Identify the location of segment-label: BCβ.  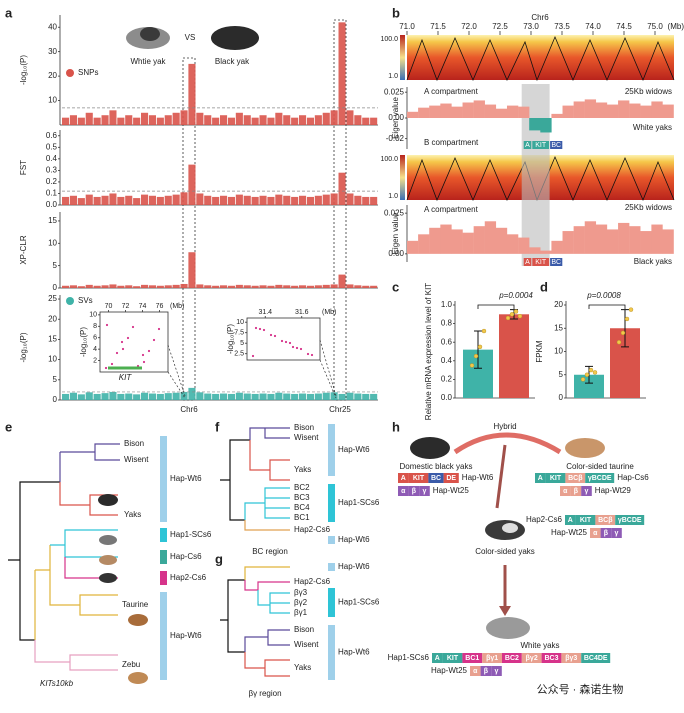
(605, 520).